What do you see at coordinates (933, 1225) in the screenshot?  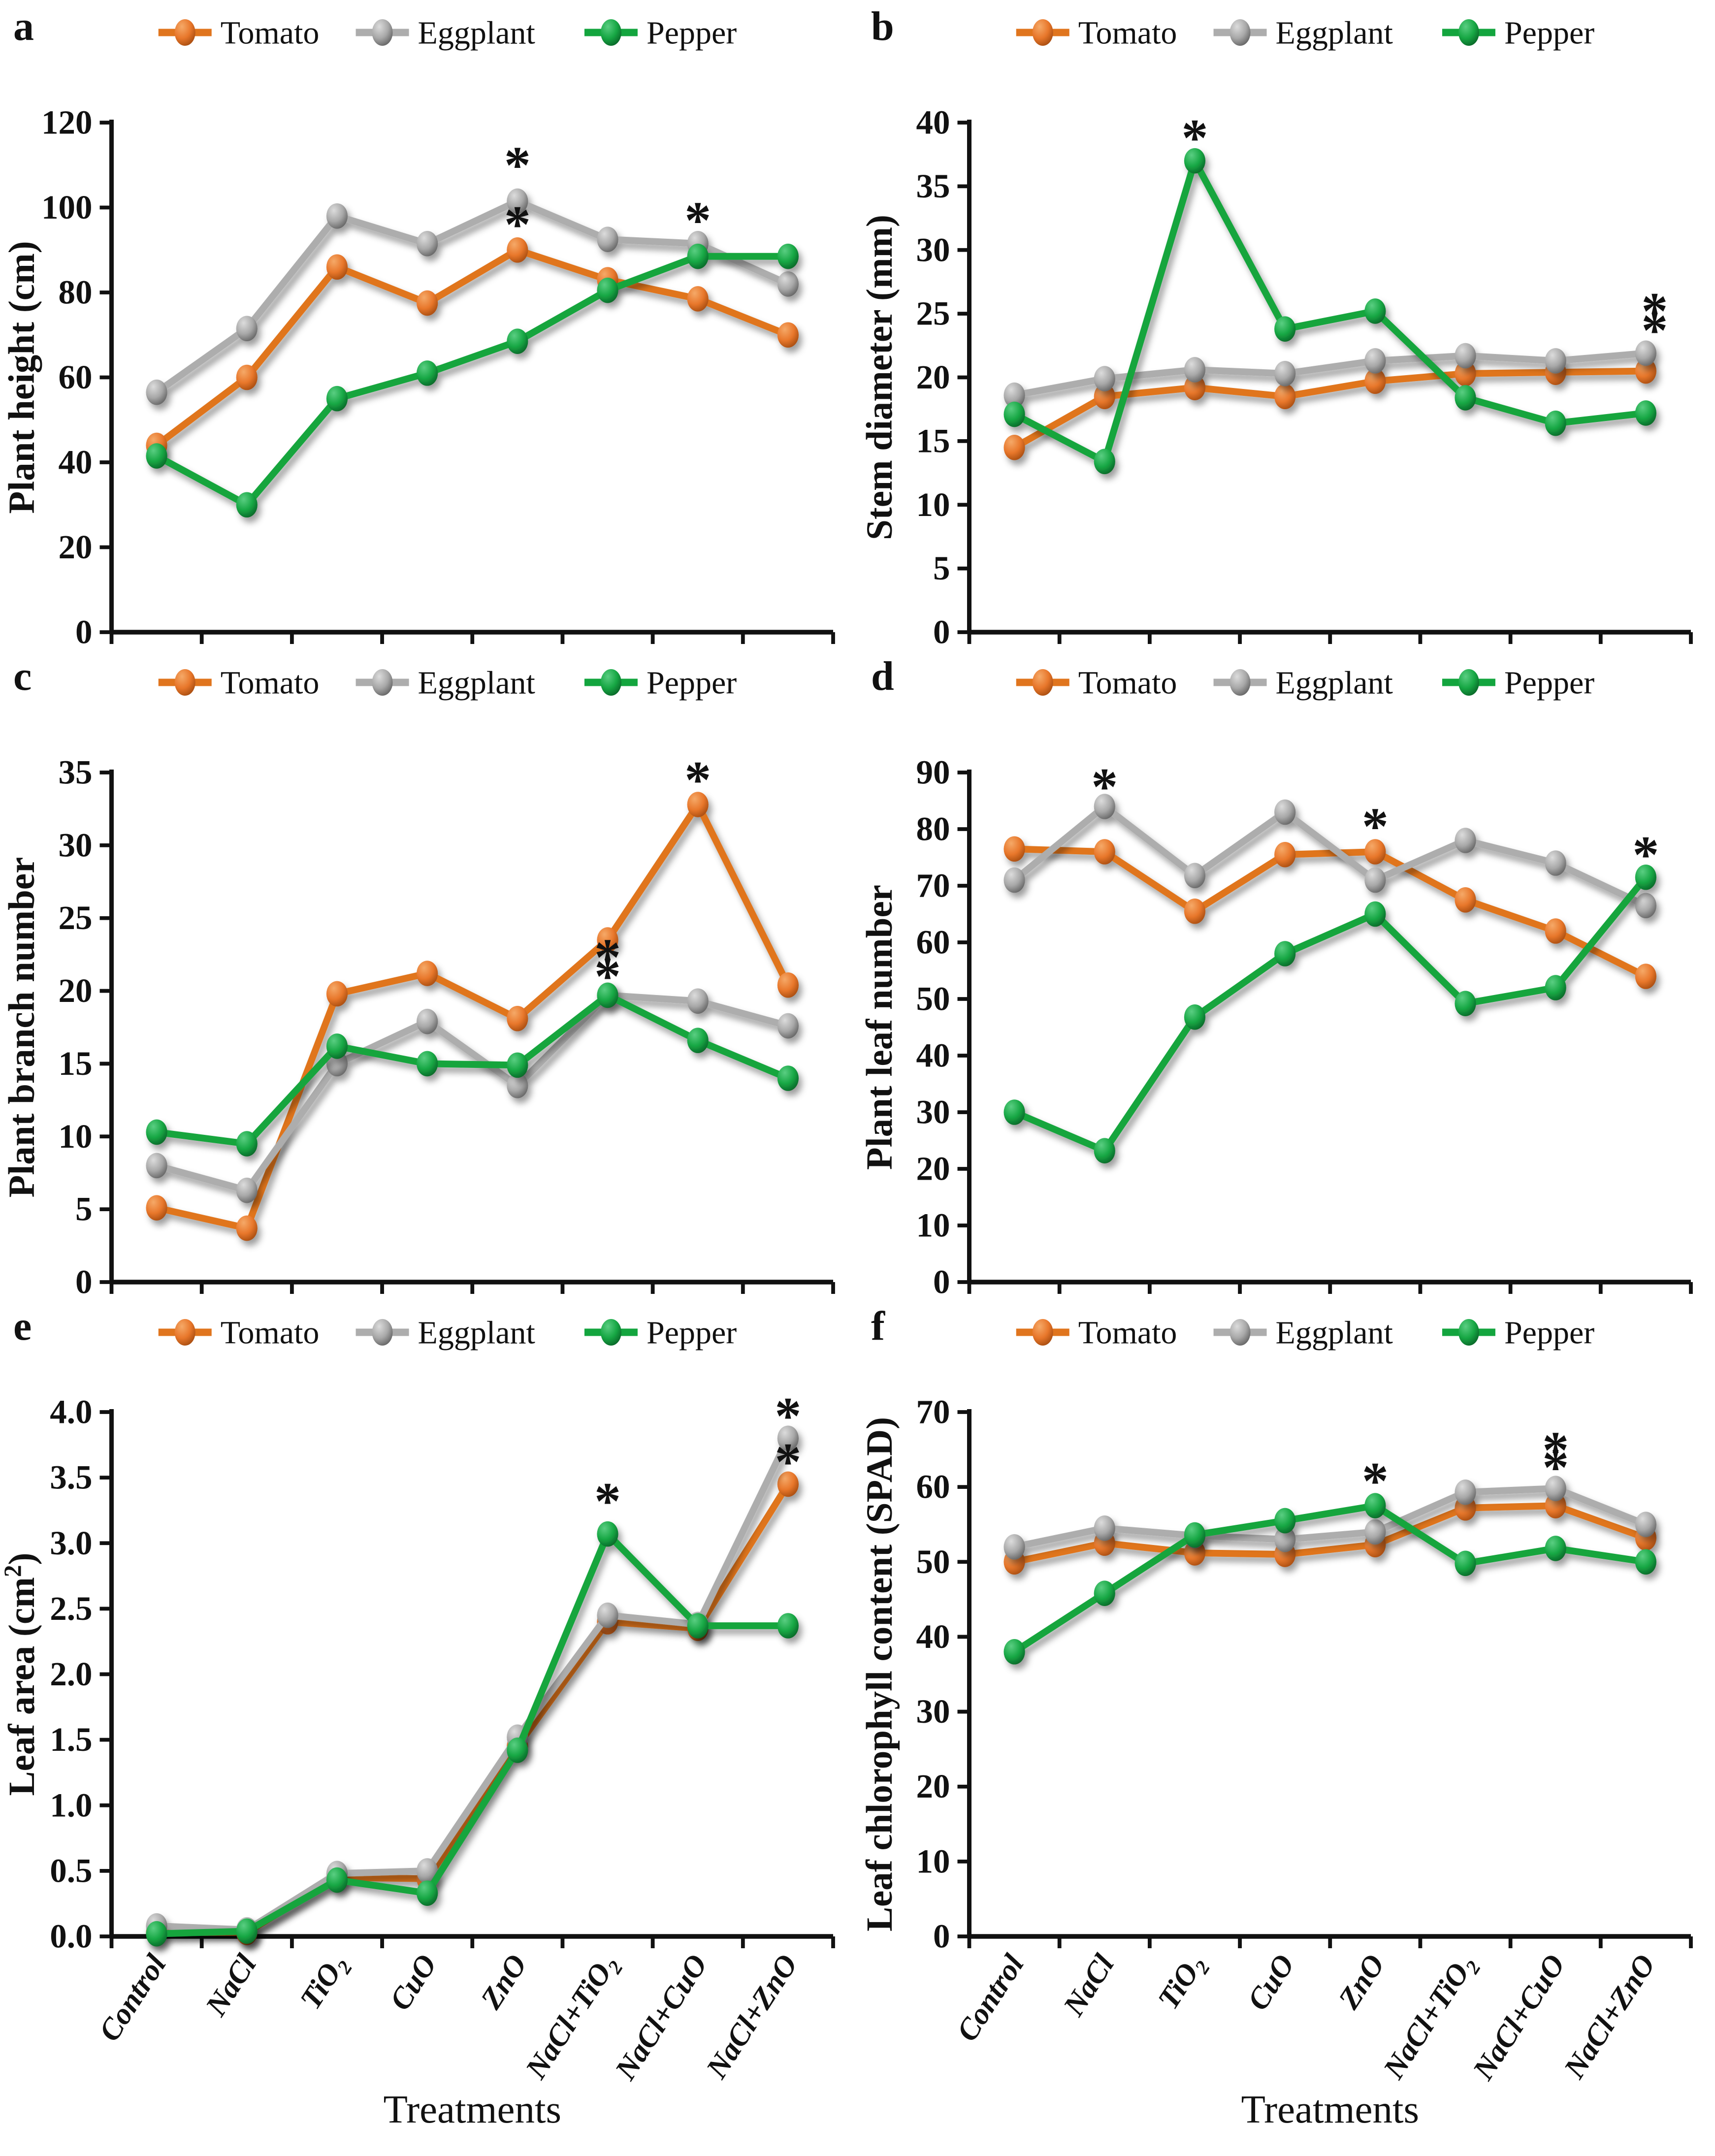 I see `y-tick-label: 10` at bounding box center [933, 1225].